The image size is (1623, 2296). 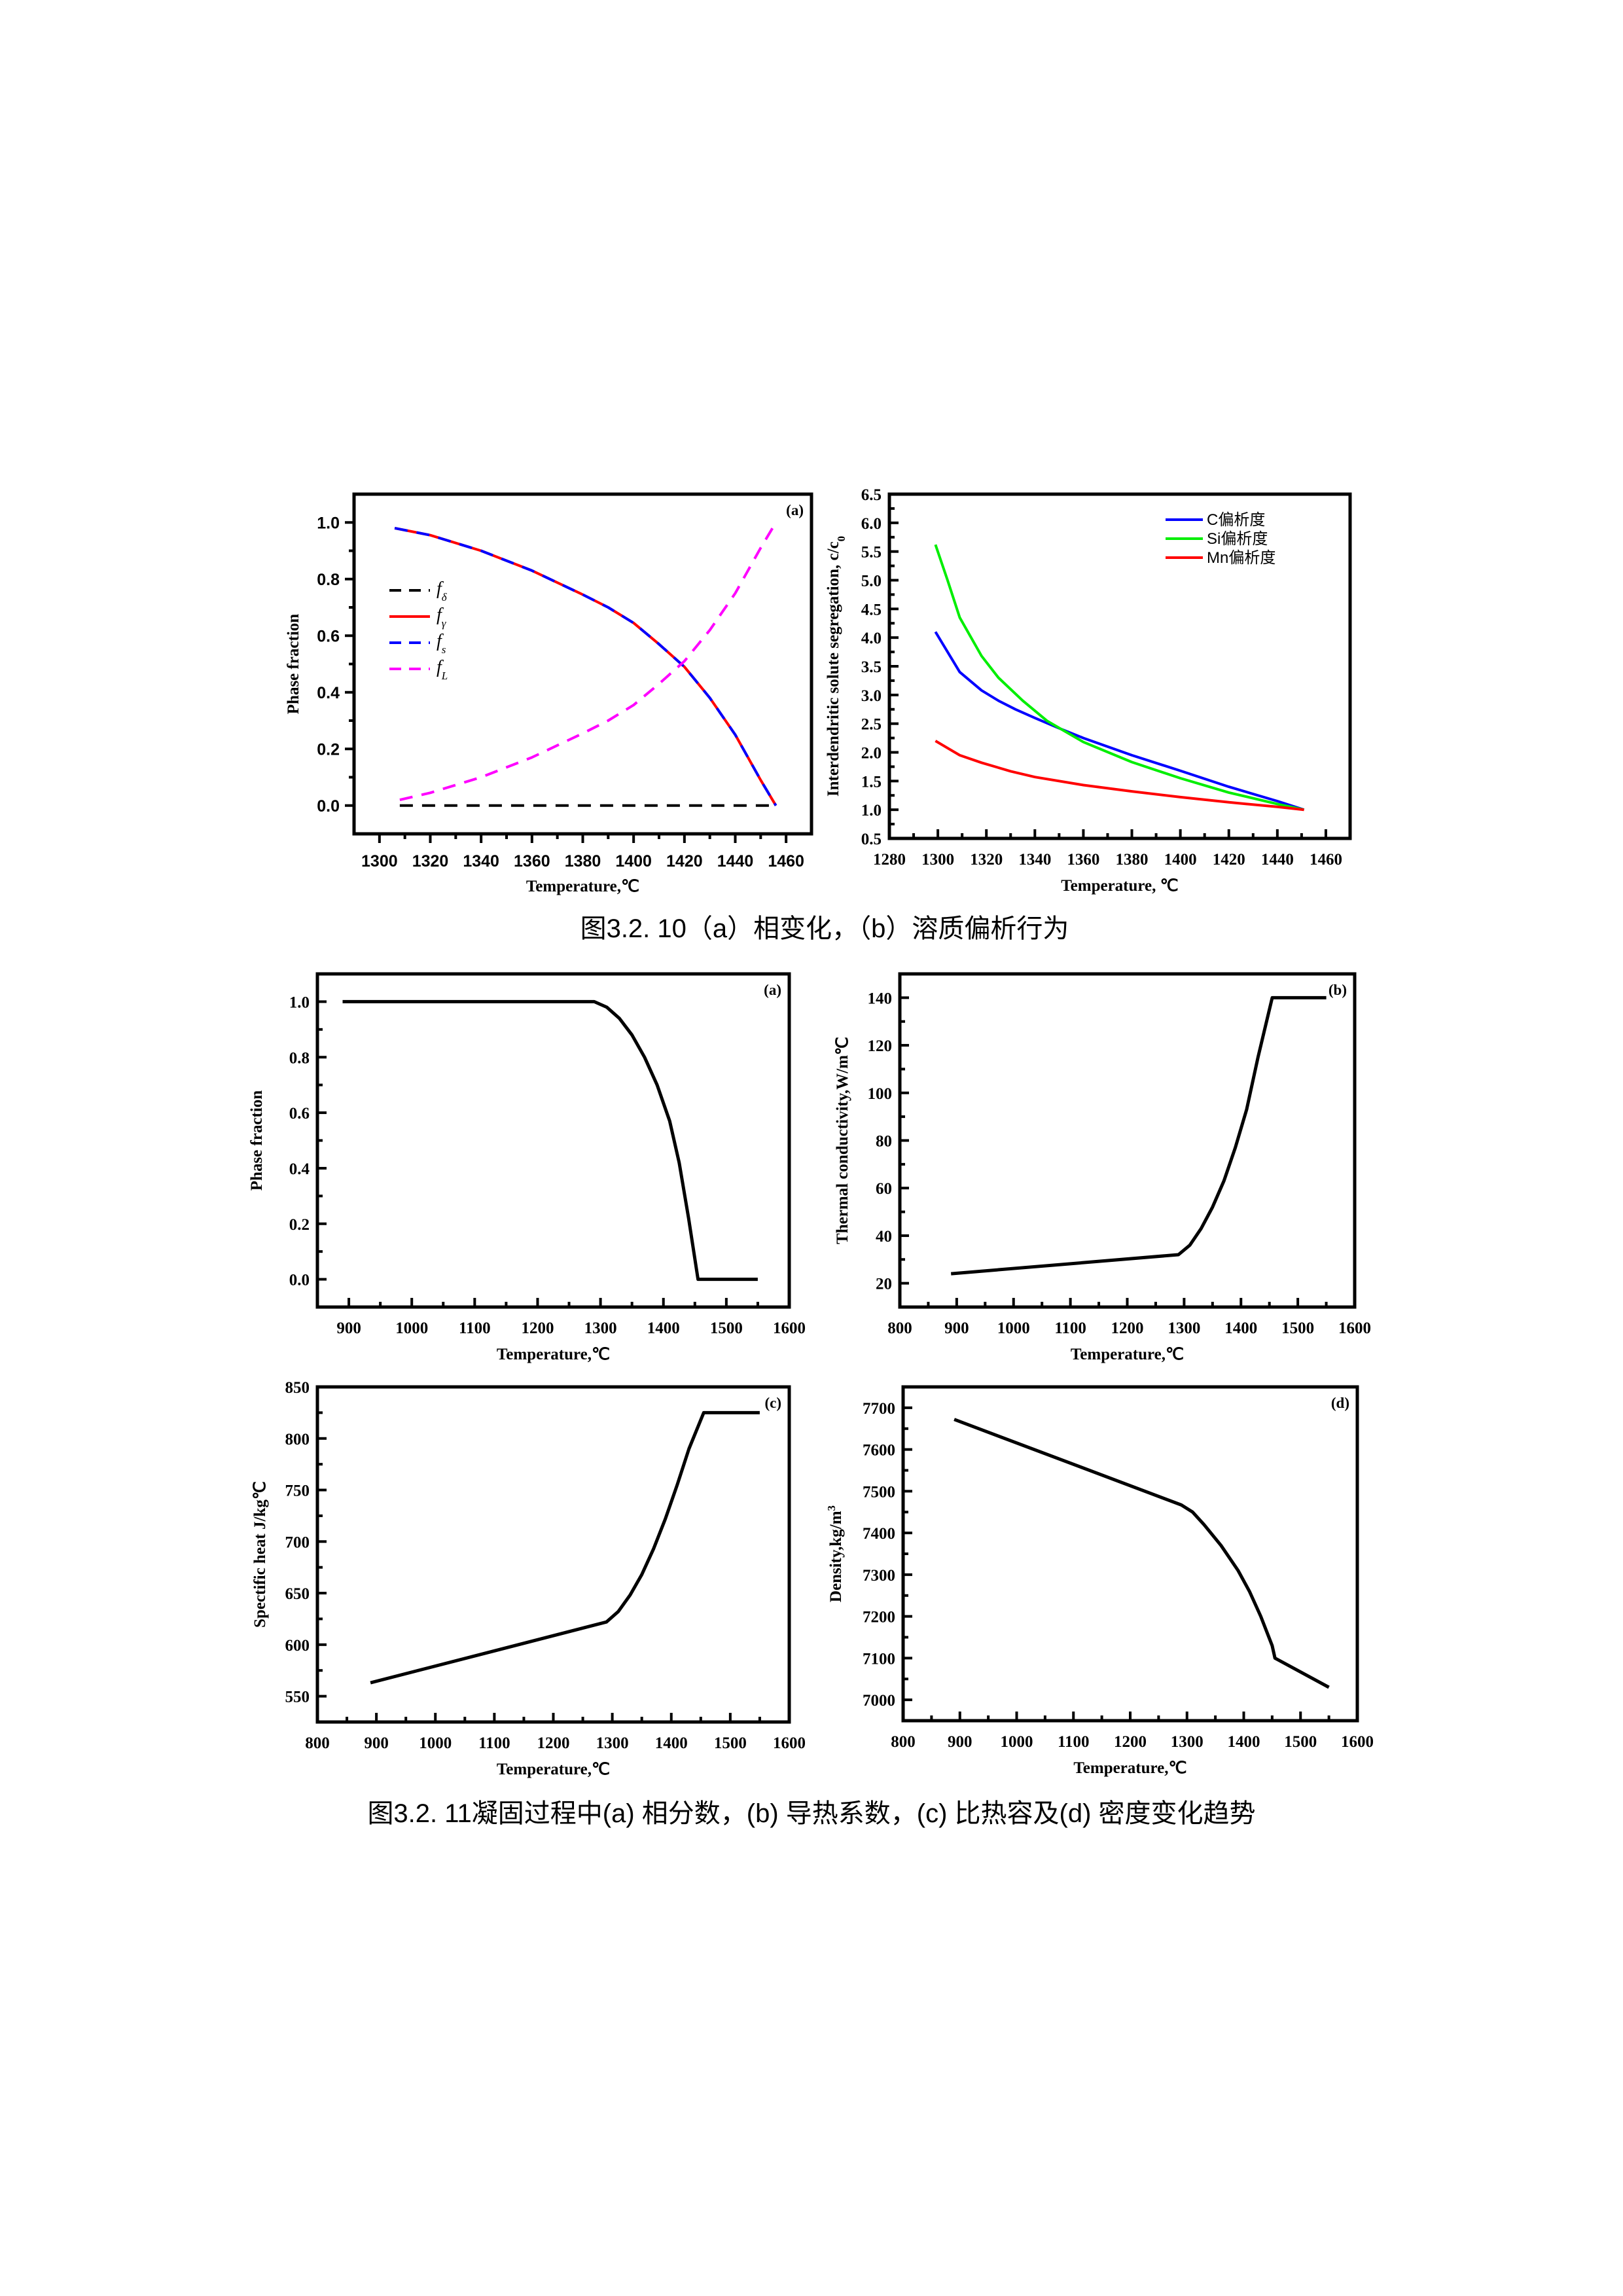 What do you see at coordinates (1034, 860) in the screenshot?
I see `x-tick-label: 1340` at bounding box center [1034, 860].